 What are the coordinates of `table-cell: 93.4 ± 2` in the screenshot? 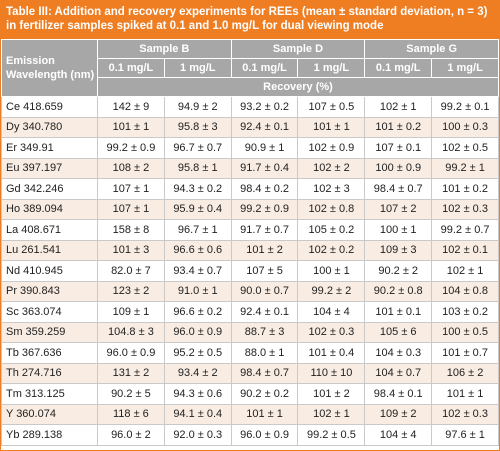 It's located at (197, 373).